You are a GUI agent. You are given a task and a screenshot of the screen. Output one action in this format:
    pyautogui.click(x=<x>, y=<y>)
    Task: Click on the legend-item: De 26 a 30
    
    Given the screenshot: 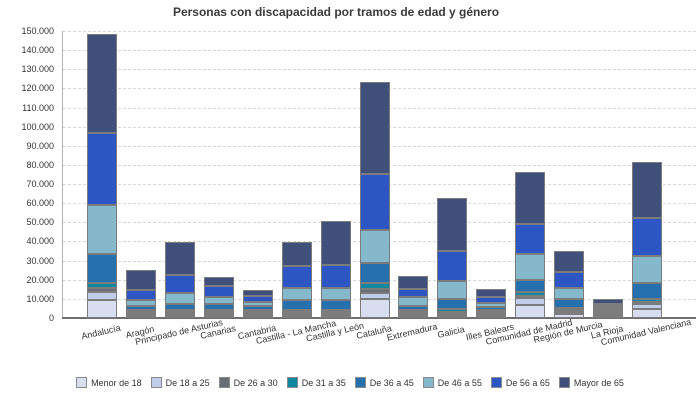 What is the action you would take?
    pyautogui.click(x=248, y=382)
    